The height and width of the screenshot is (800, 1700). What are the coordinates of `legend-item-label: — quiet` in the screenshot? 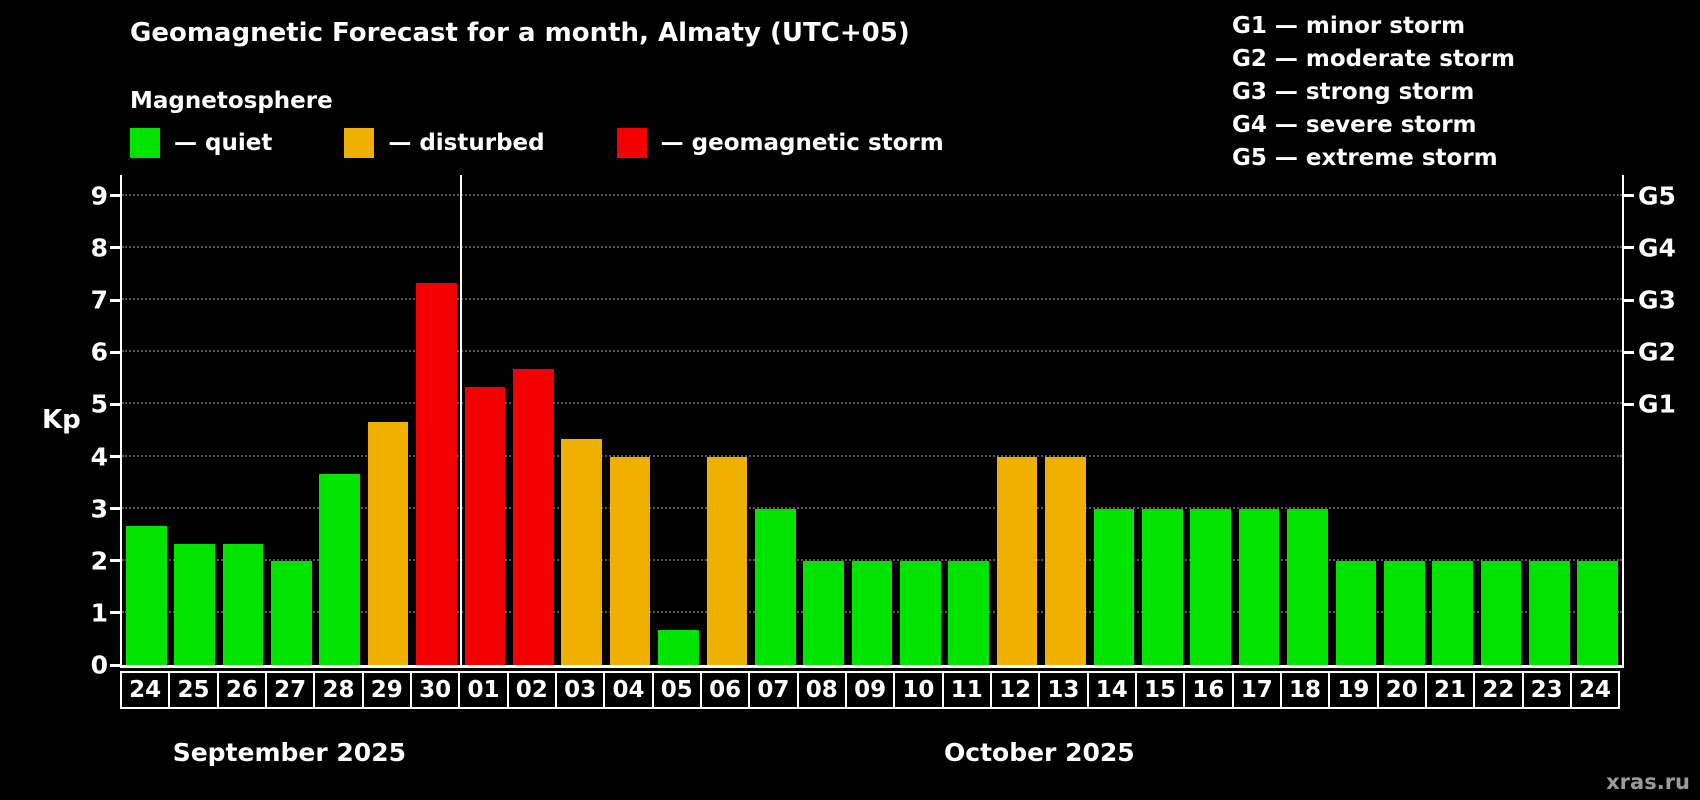 It's located at (223, 143).